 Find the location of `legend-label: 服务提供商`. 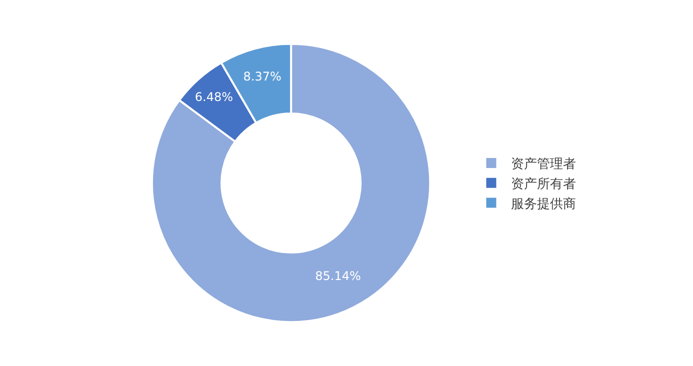

legend-label: 服务提供商 is located at coordinates (543, 204).